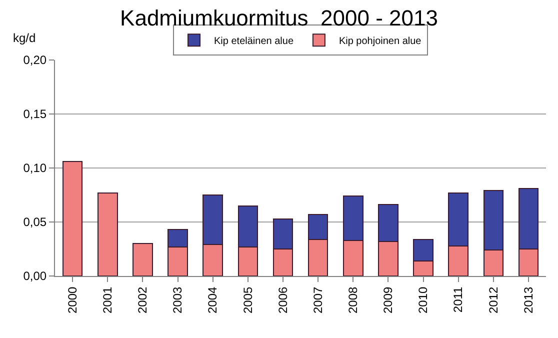 This screenshot has height=338, width=558. Describe the element at coordinates (35, 168) in the screenshot. I see `y-tick-label: 0,10` at that location.